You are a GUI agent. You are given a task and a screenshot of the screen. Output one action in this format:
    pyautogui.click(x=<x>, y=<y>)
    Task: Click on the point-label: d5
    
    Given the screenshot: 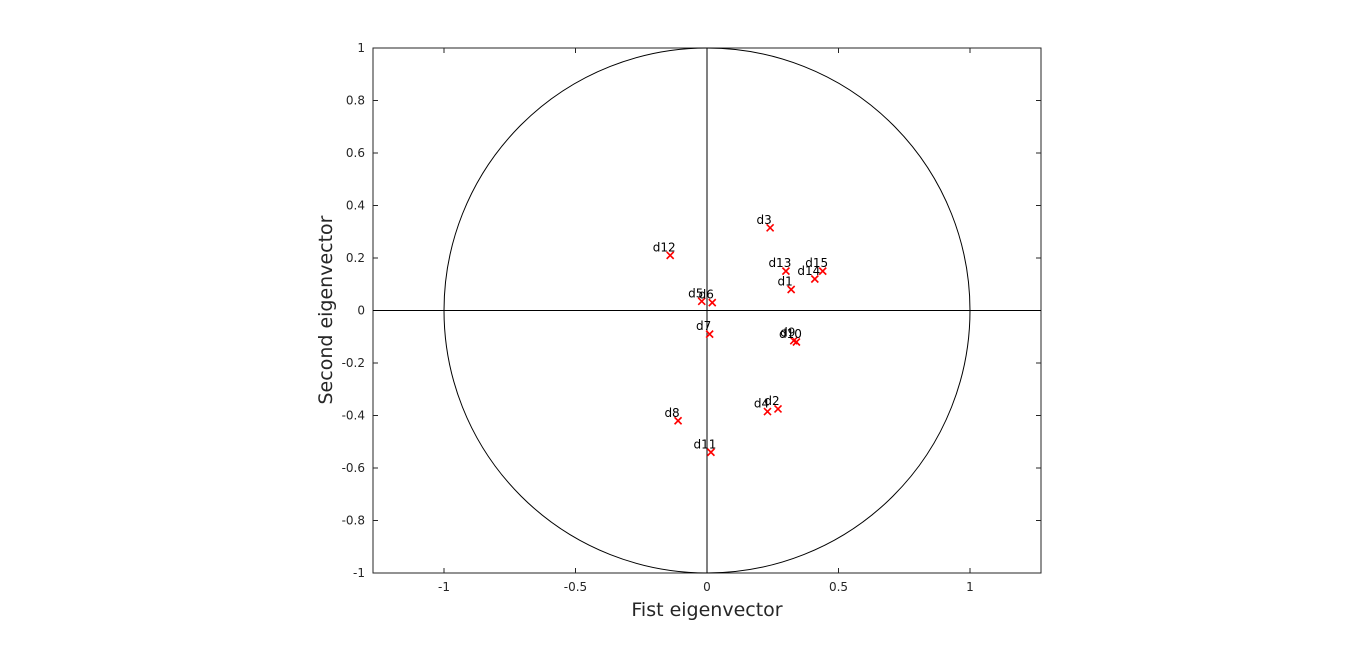 What is the action you would take?
    pyautogui.click(x=695, y=293)
    